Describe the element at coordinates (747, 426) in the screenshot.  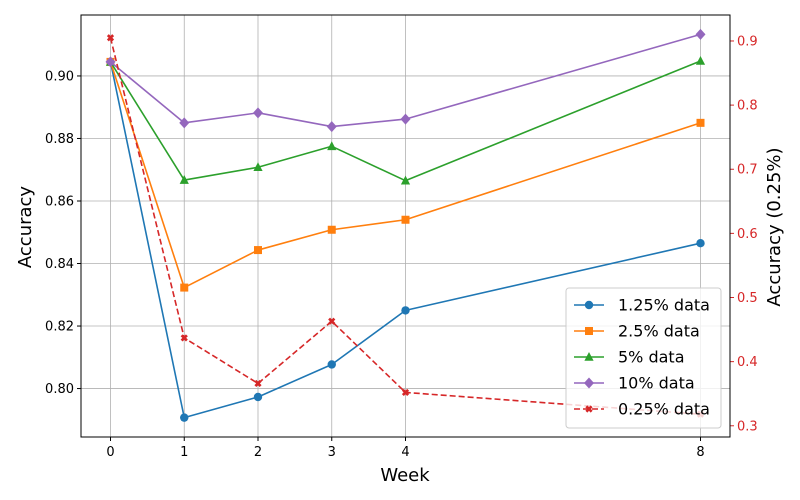
I see `y-right-tick-label: 0.3` at that location.